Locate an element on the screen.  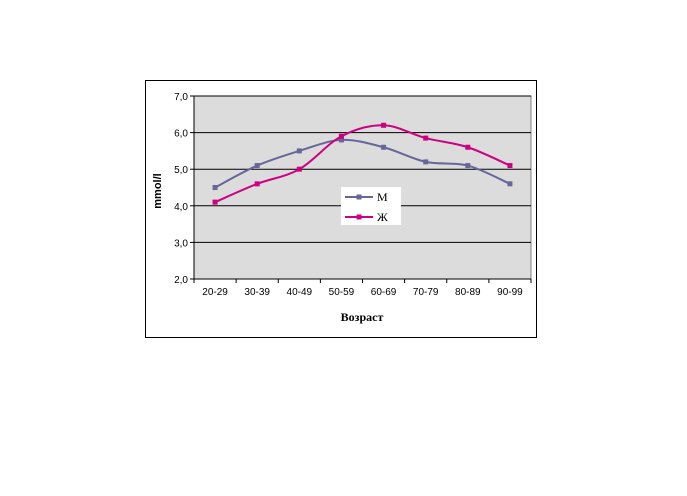
y-tick-labels: 2,0 3,0 4,0 5,0 6,0 7,0 is located at coordinates (181, 189).